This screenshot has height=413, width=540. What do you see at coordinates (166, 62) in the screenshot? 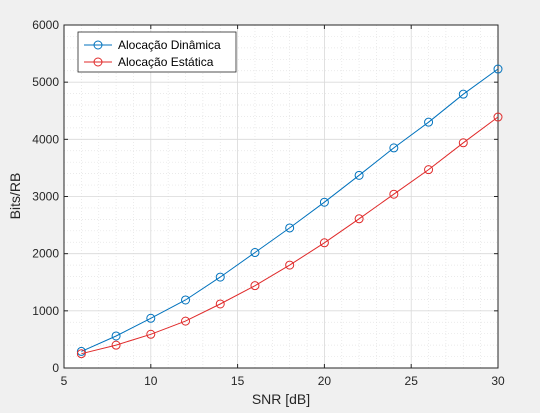
I see `legend-label-2: Alocação Estática` at bounding box center [166, 62].